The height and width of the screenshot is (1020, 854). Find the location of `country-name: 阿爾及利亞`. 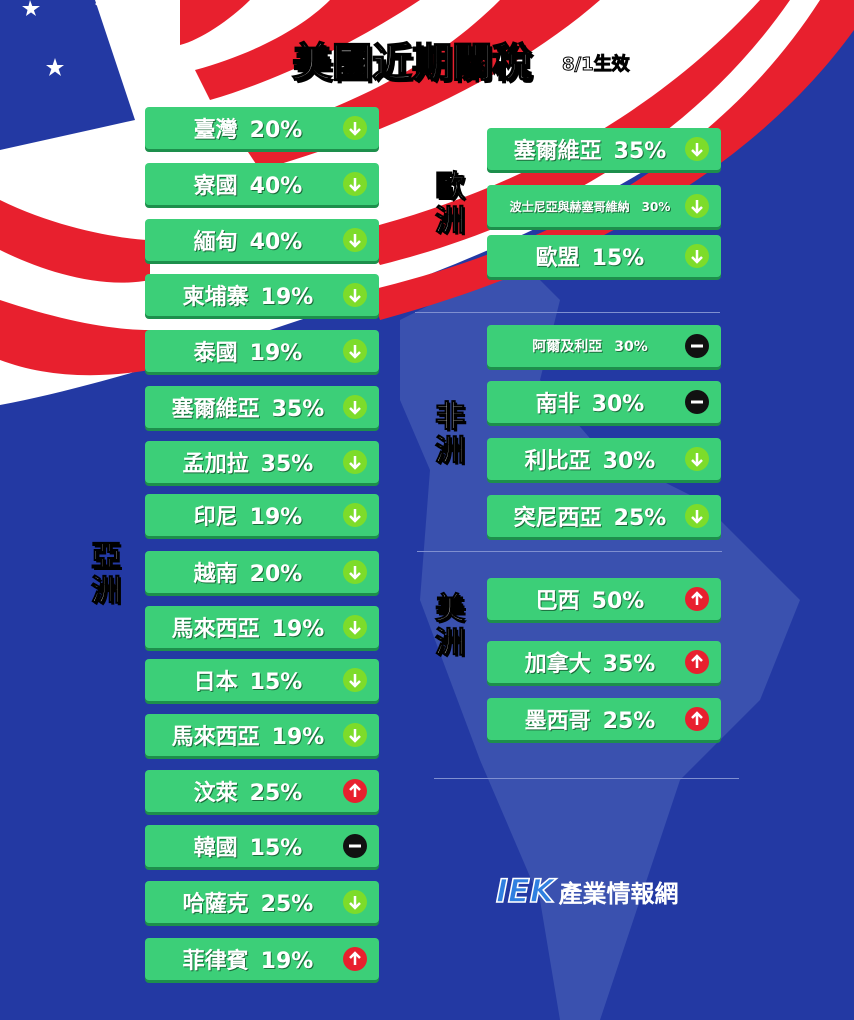

country-name: 阿爾及利亞 is located at coordinates (567, 347).